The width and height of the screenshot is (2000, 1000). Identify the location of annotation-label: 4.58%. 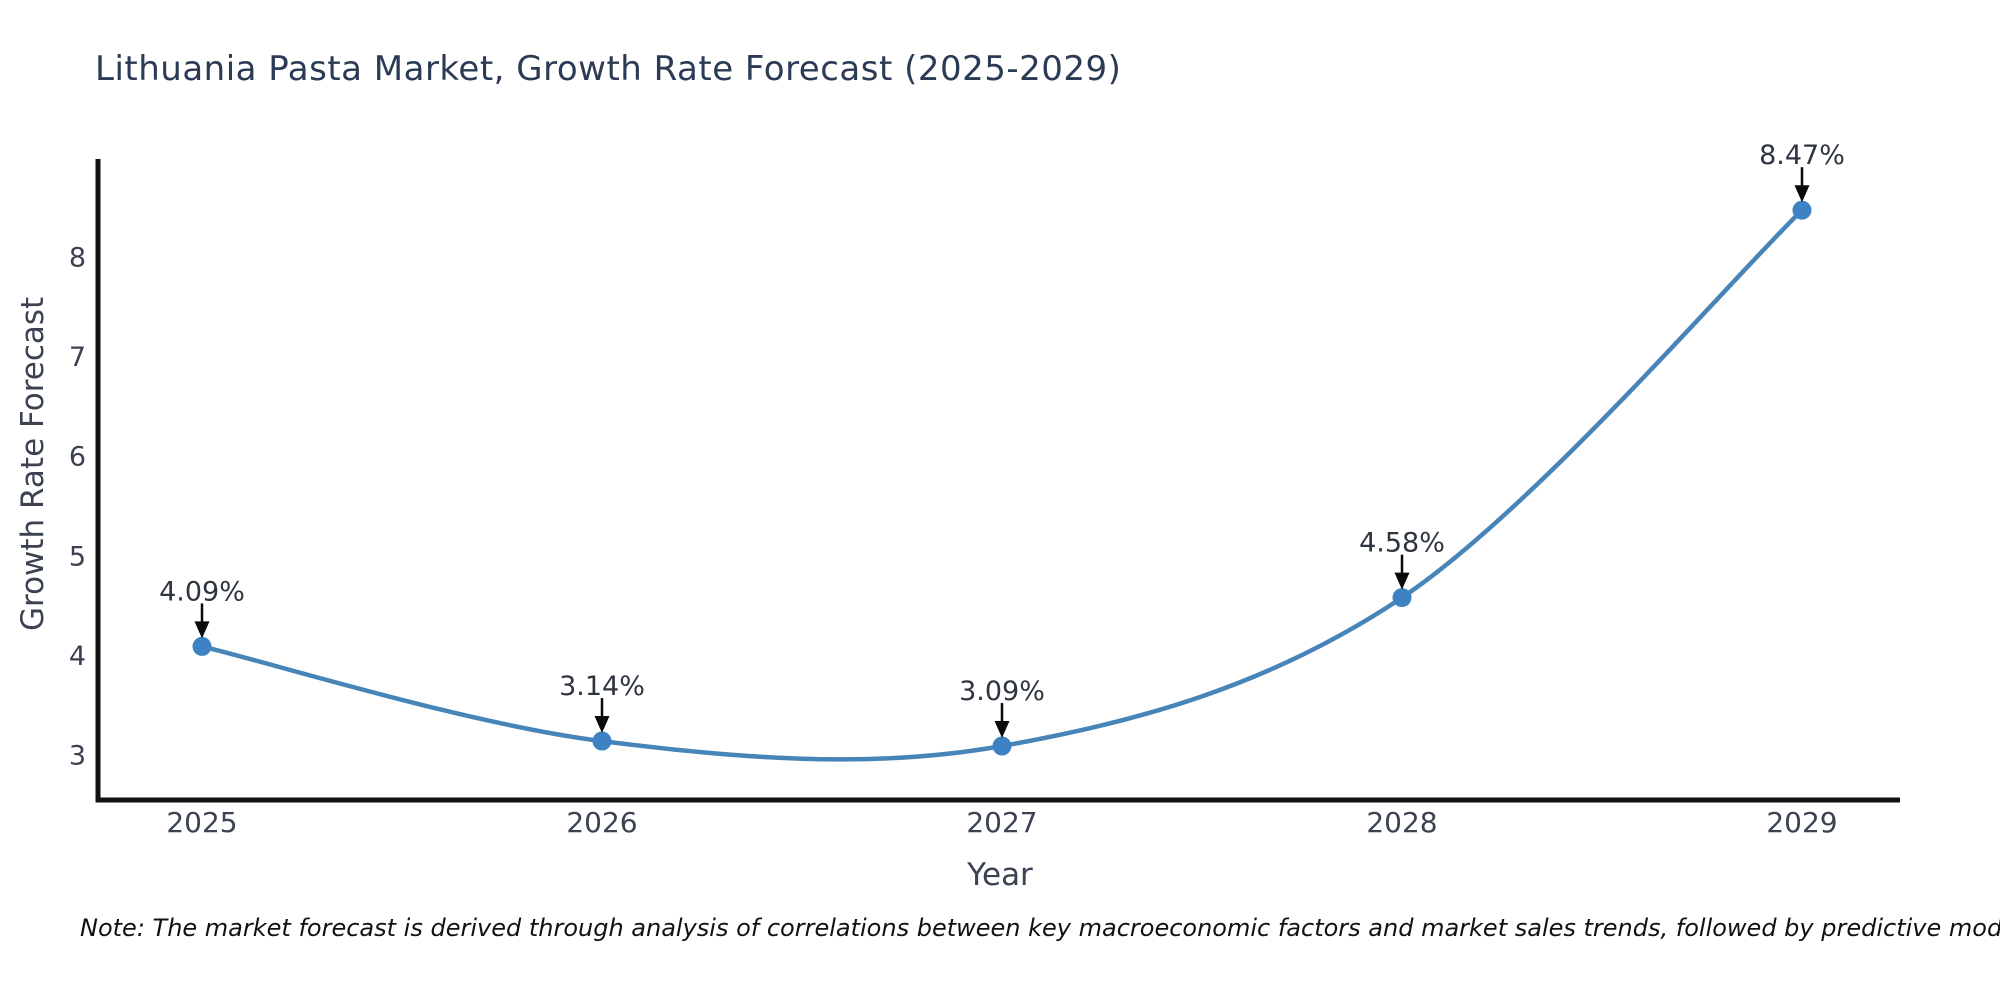
(1402, 543).